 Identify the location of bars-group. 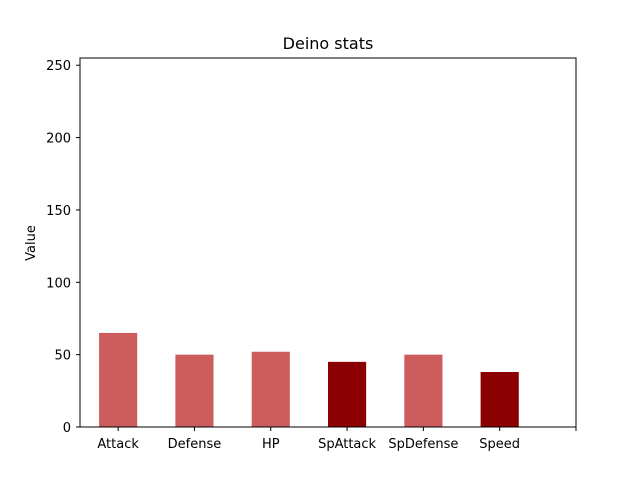
(309, 379).